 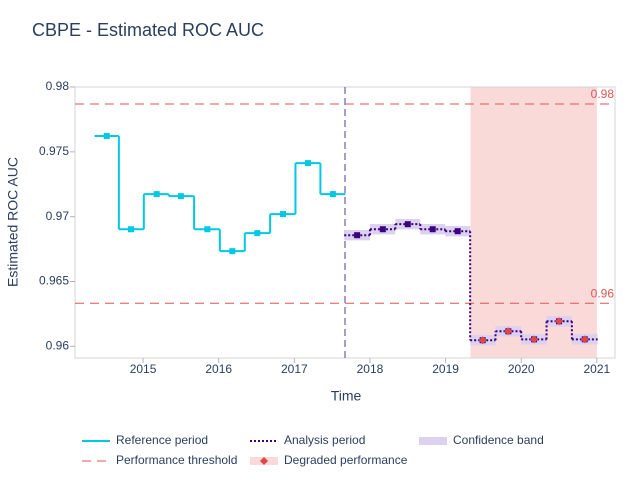 What do you see at coordinates (13, 222) in the screenshot?
I see `y-axis-label: Estimated ROC AUC` at bounding box center [13, 222].